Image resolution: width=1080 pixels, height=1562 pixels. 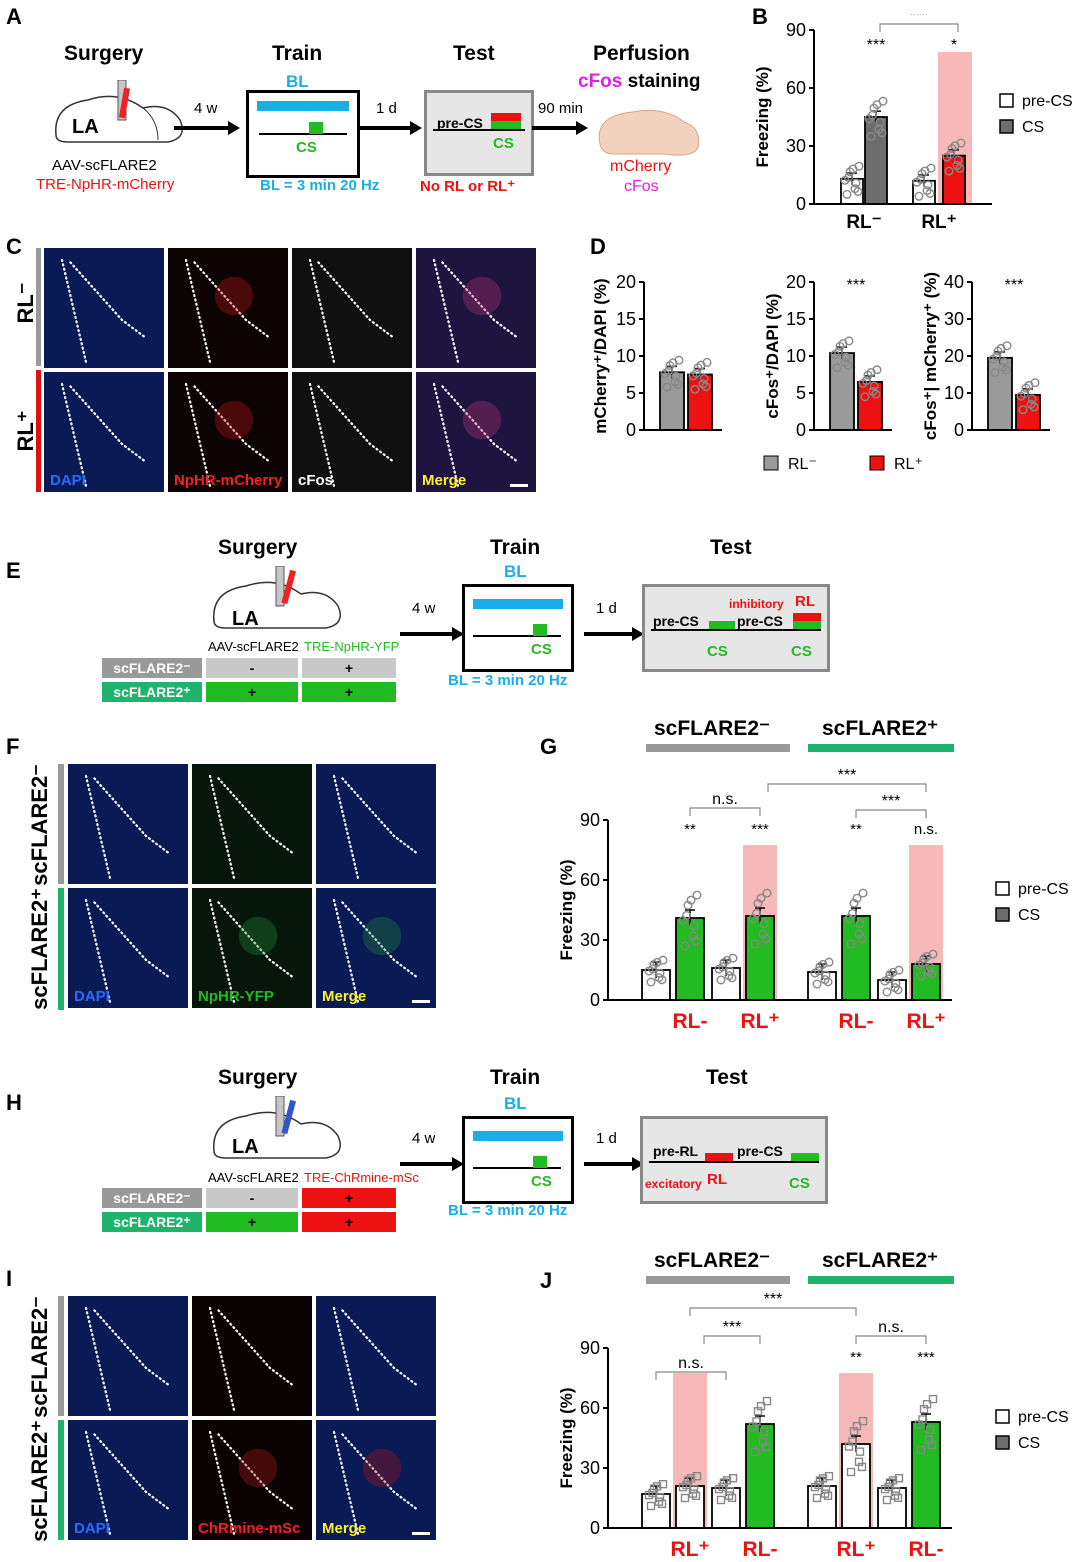 I want to click on x-label: RL-, so click(x=760, y=1549).